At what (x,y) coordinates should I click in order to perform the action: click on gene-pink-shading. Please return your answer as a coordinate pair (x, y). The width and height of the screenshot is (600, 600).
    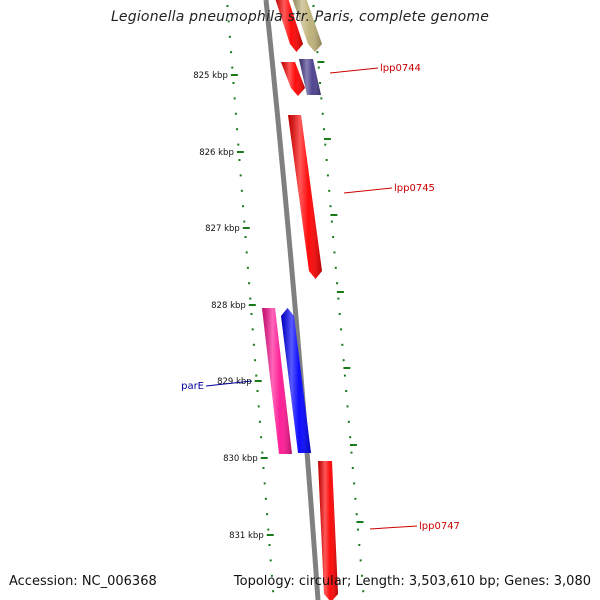
    Looking at the image, I should click on (277, 381).